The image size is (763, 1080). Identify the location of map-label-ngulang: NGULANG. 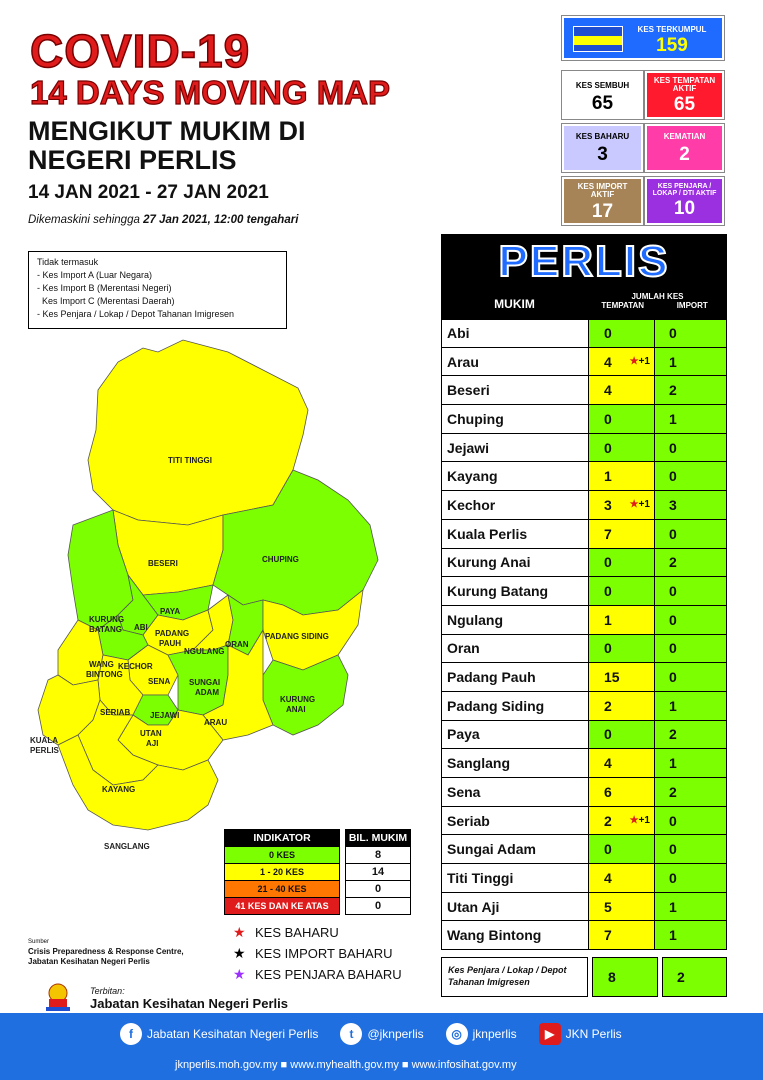
(204, 651).